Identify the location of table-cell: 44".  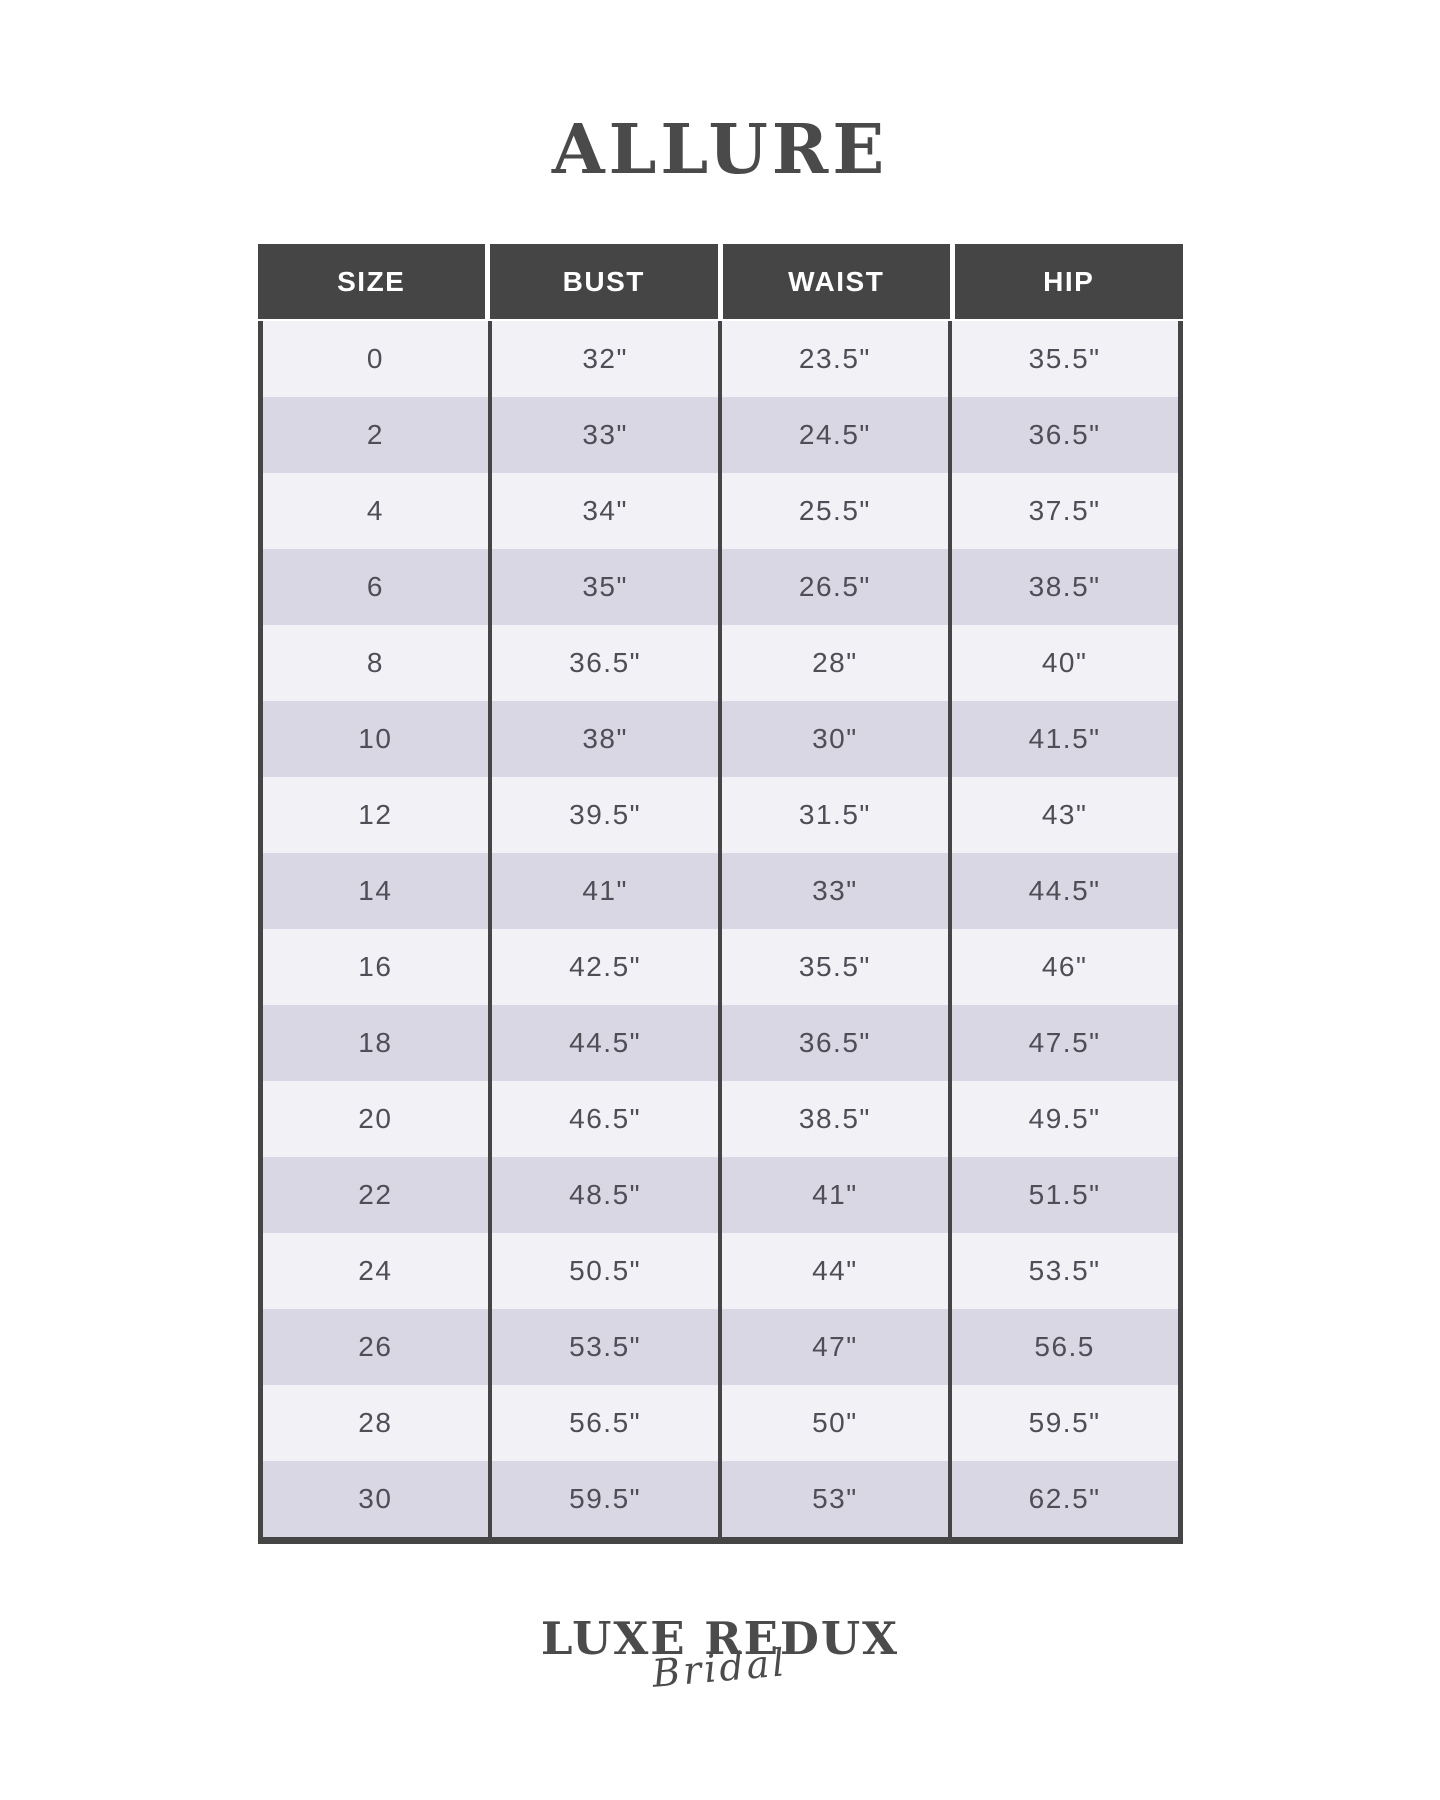
(837, 1271).